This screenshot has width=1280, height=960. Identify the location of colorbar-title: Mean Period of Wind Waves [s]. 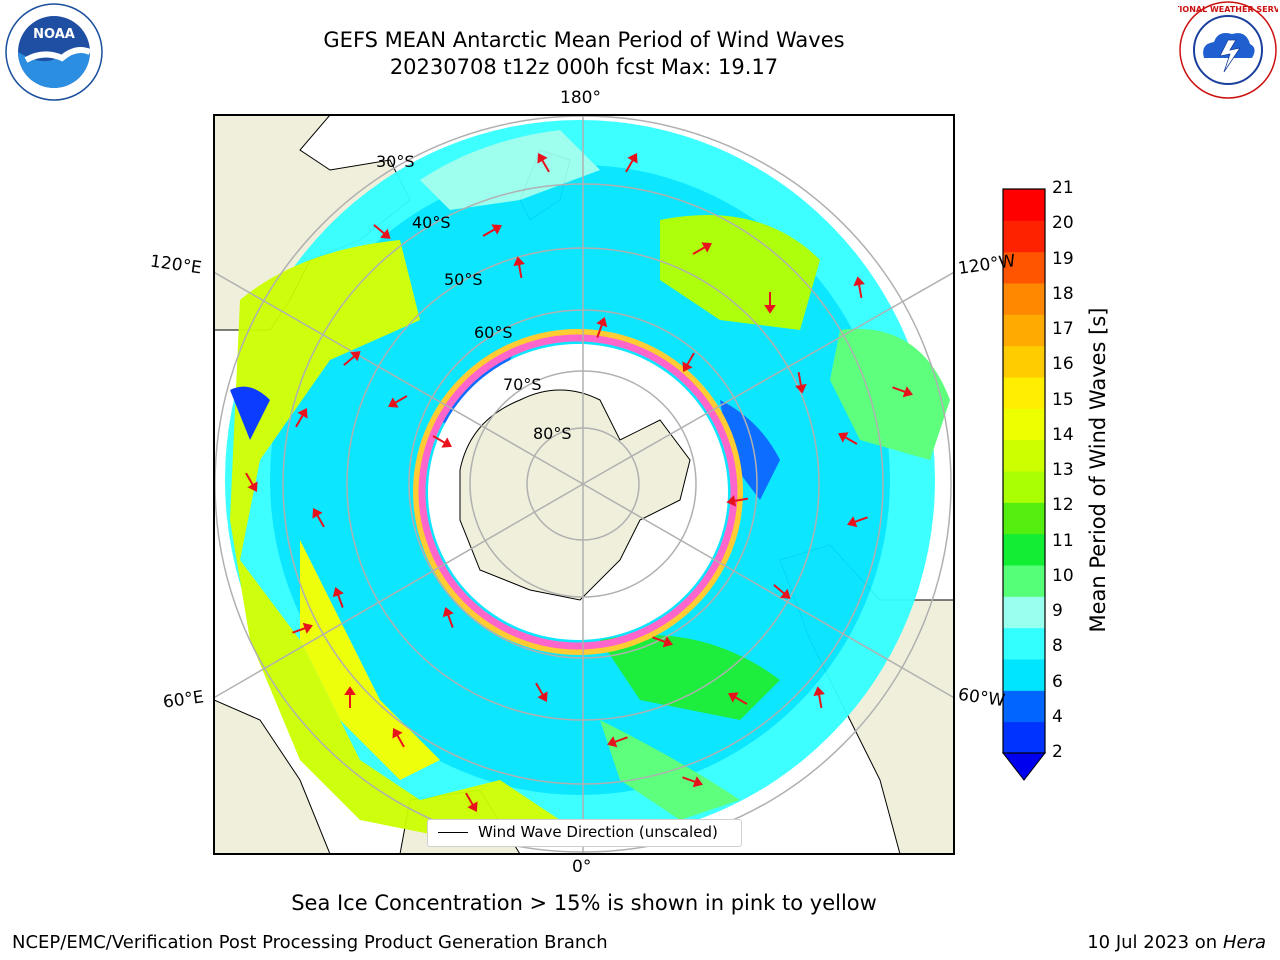
(1098, 470).